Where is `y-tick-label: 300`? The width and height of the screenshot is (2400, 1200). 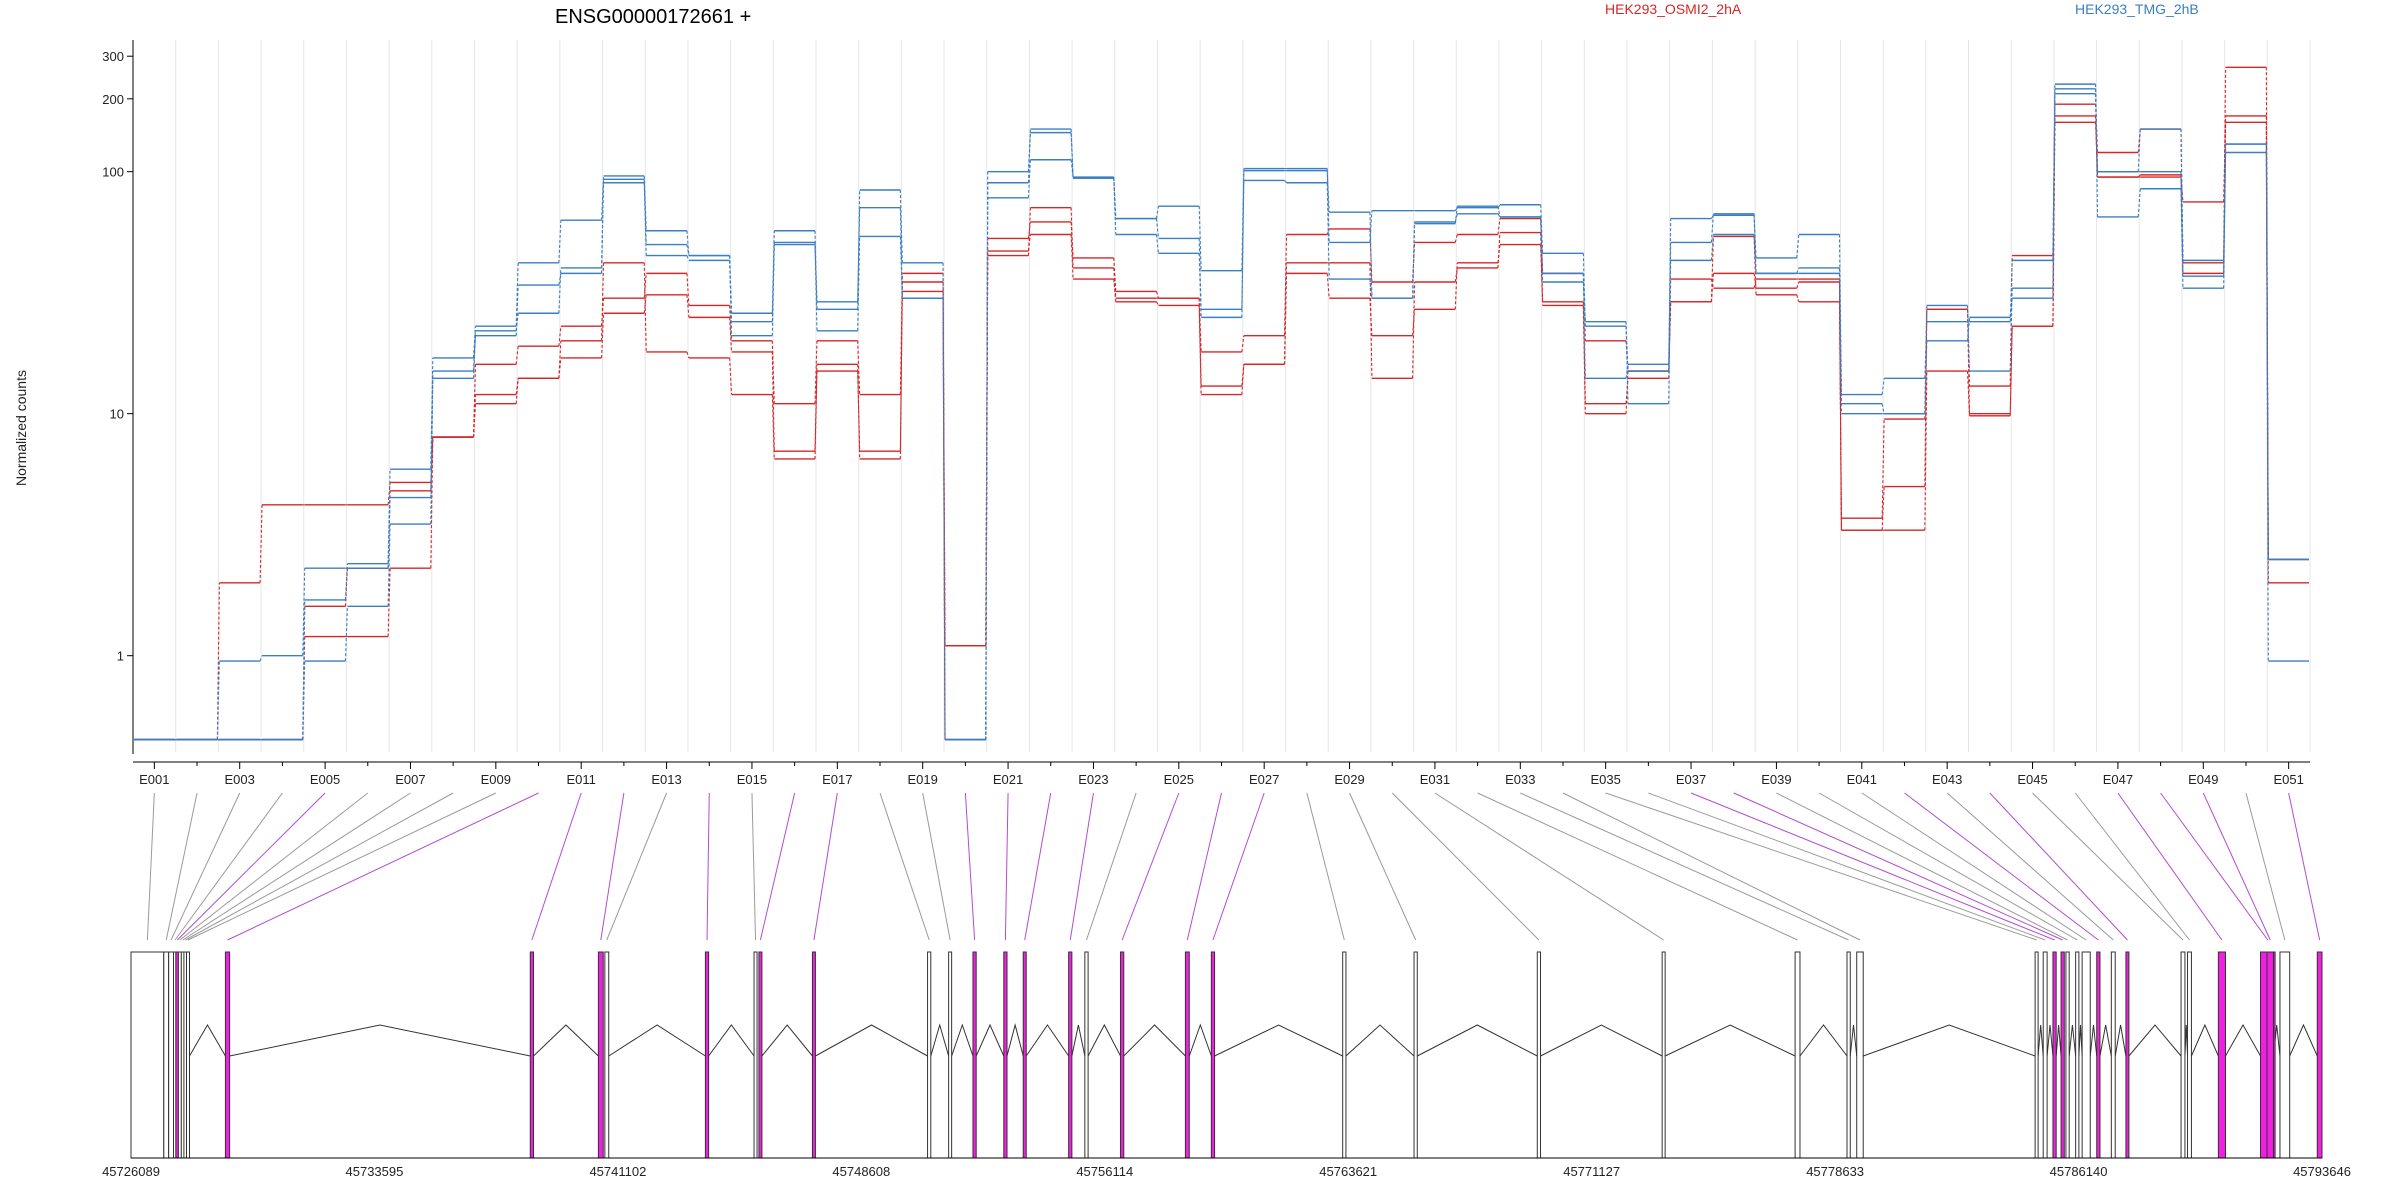
y-tick-label: 300 is located at coordinates (113, 56).